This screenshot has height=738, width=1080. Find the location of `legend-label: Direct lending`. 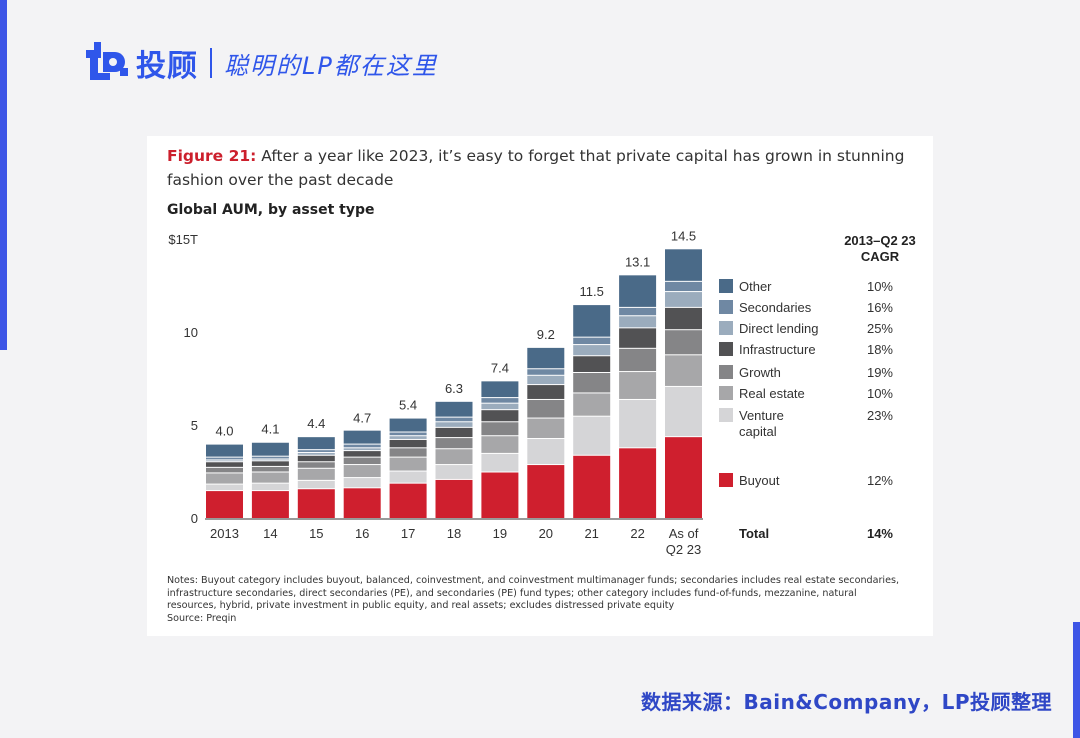

legend-label: Direct lending is located at coordinates (779, 328).